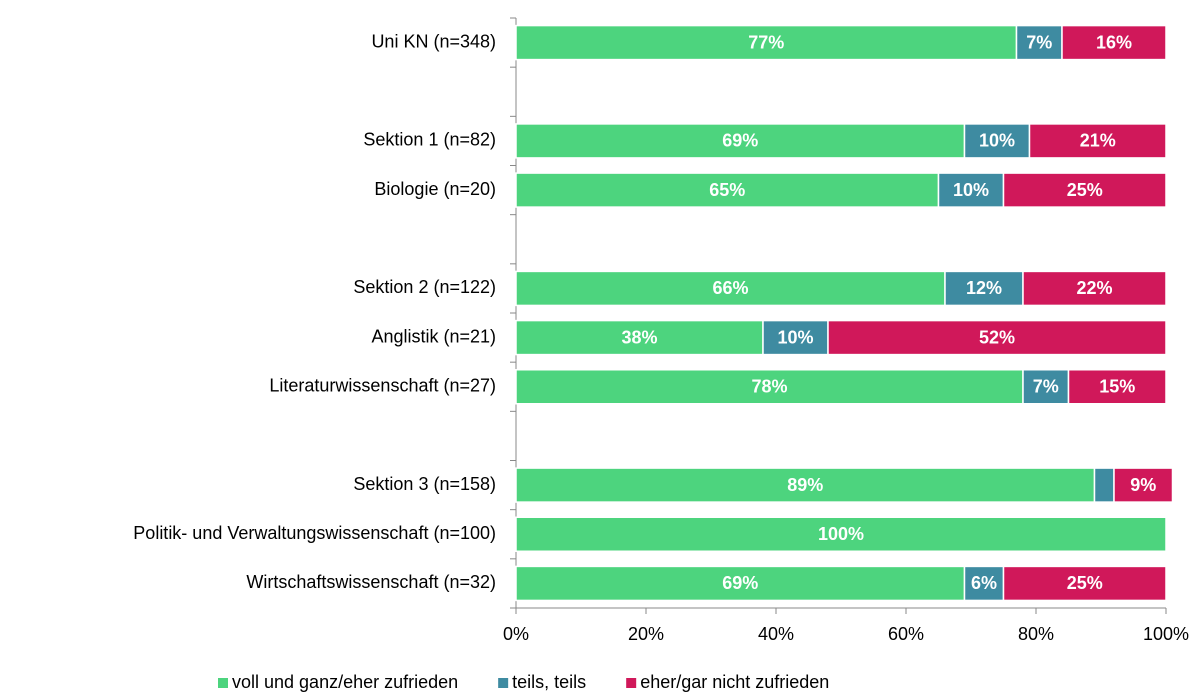  I want to click on data-label: 65%, so click(727, 190).